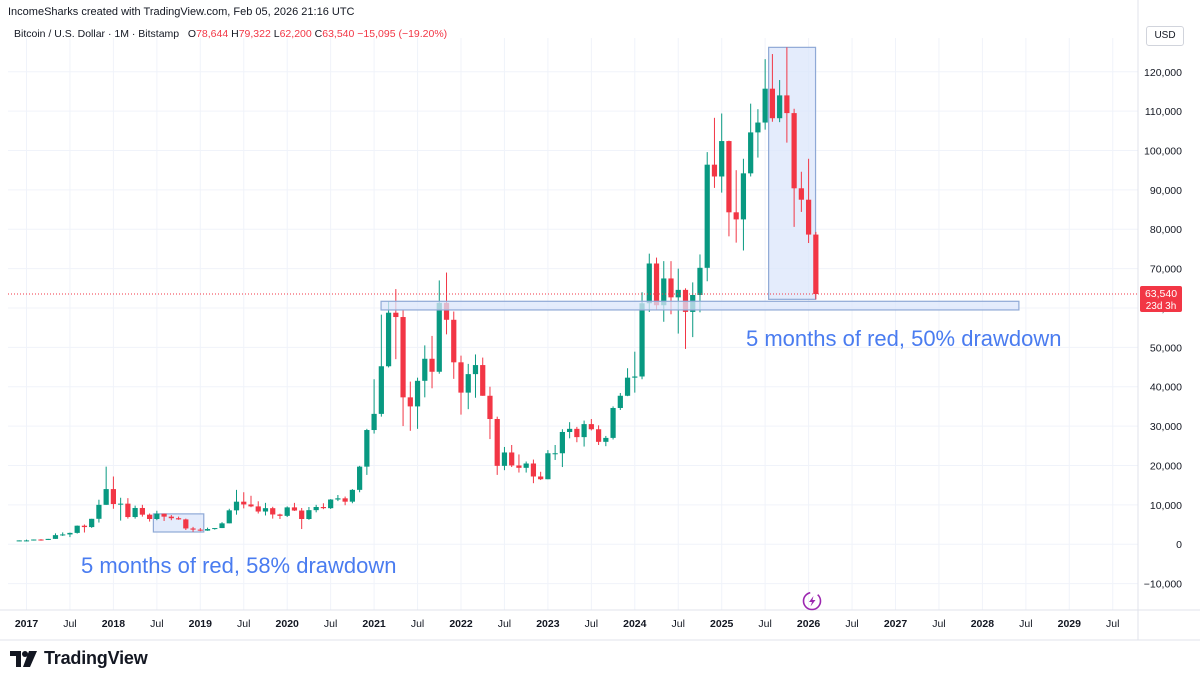 This screenshot has height=684, width=1200. What do you see at coordinates (548, 624) in the screenshot?
I see `time-tick-label: 2023` at bounding box center [548, 624].